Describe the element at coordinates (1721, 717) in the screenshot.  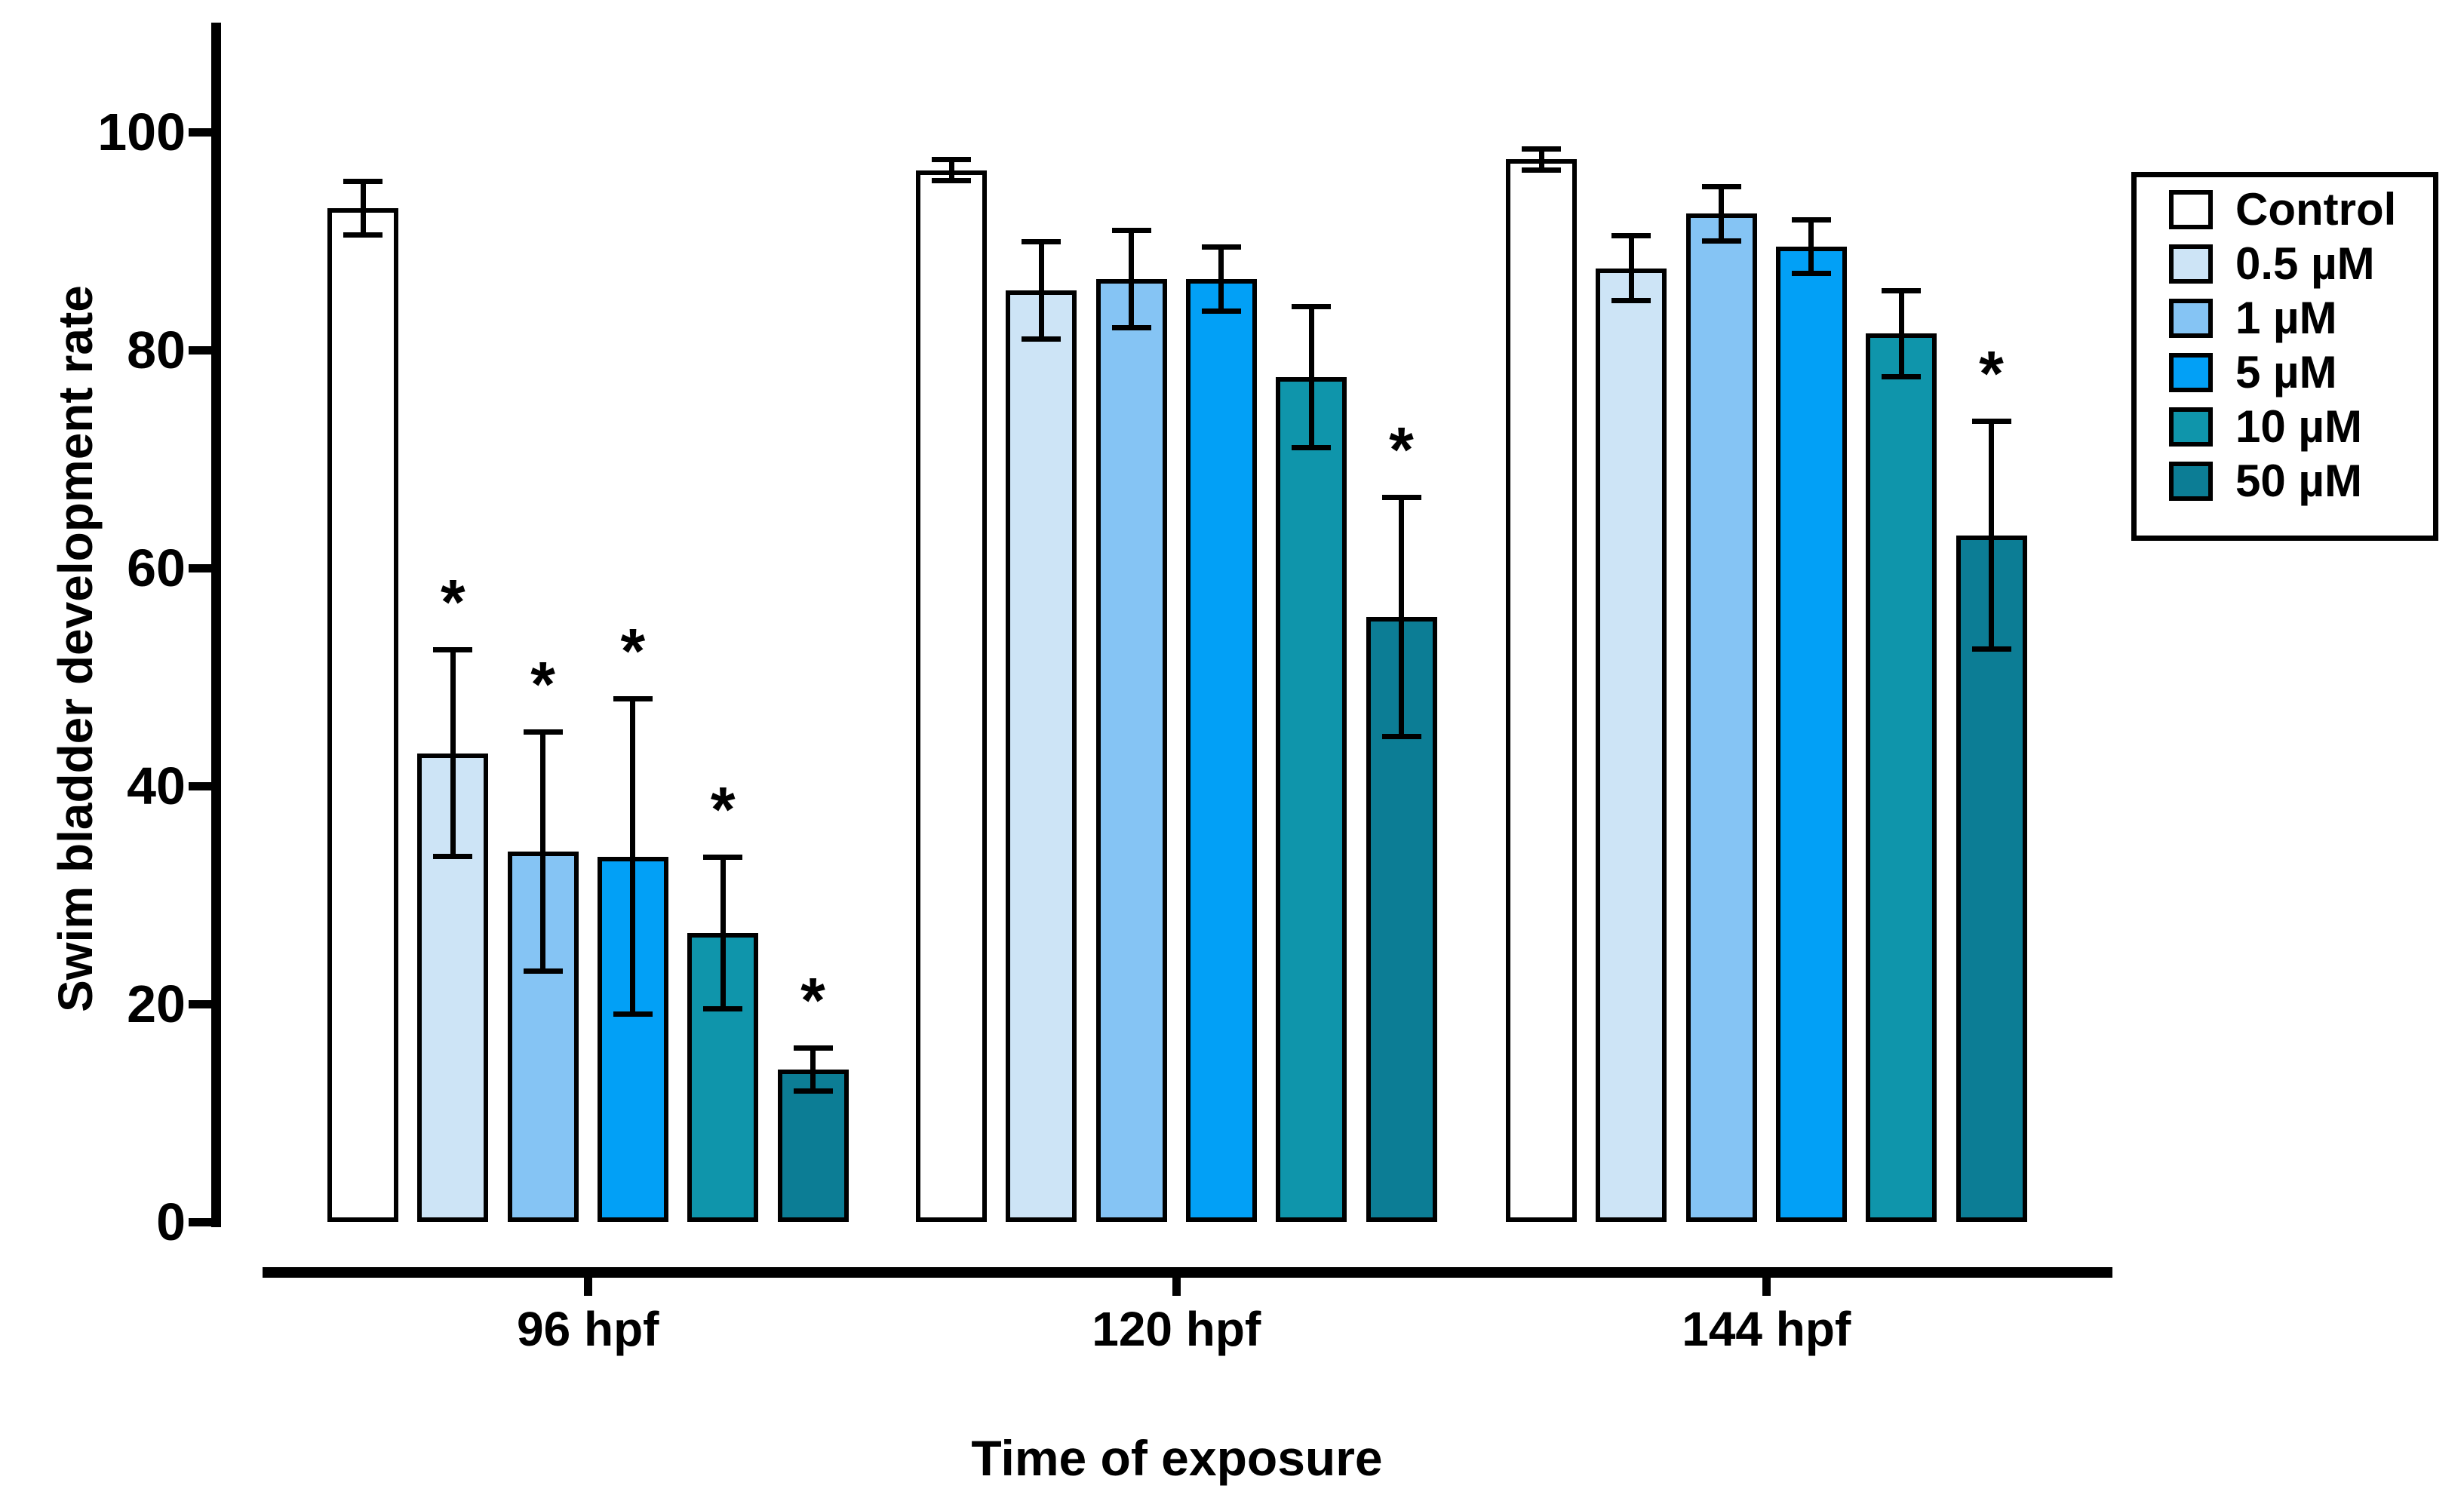
I see `bar-1-M-144-hpf` at that location.